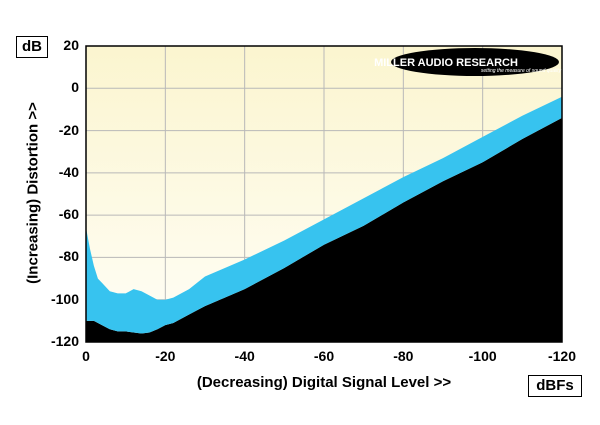 The width and height of the screenshot is (600, 425). I want to click on logo-brand: MILLER AUDIO RESEARCH, so click(446, 63).